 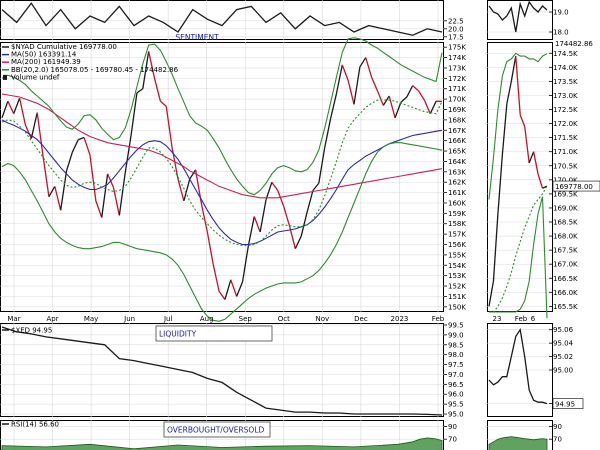 I want to click on legend-entry: Volume undef, so click(x=35, y=77).